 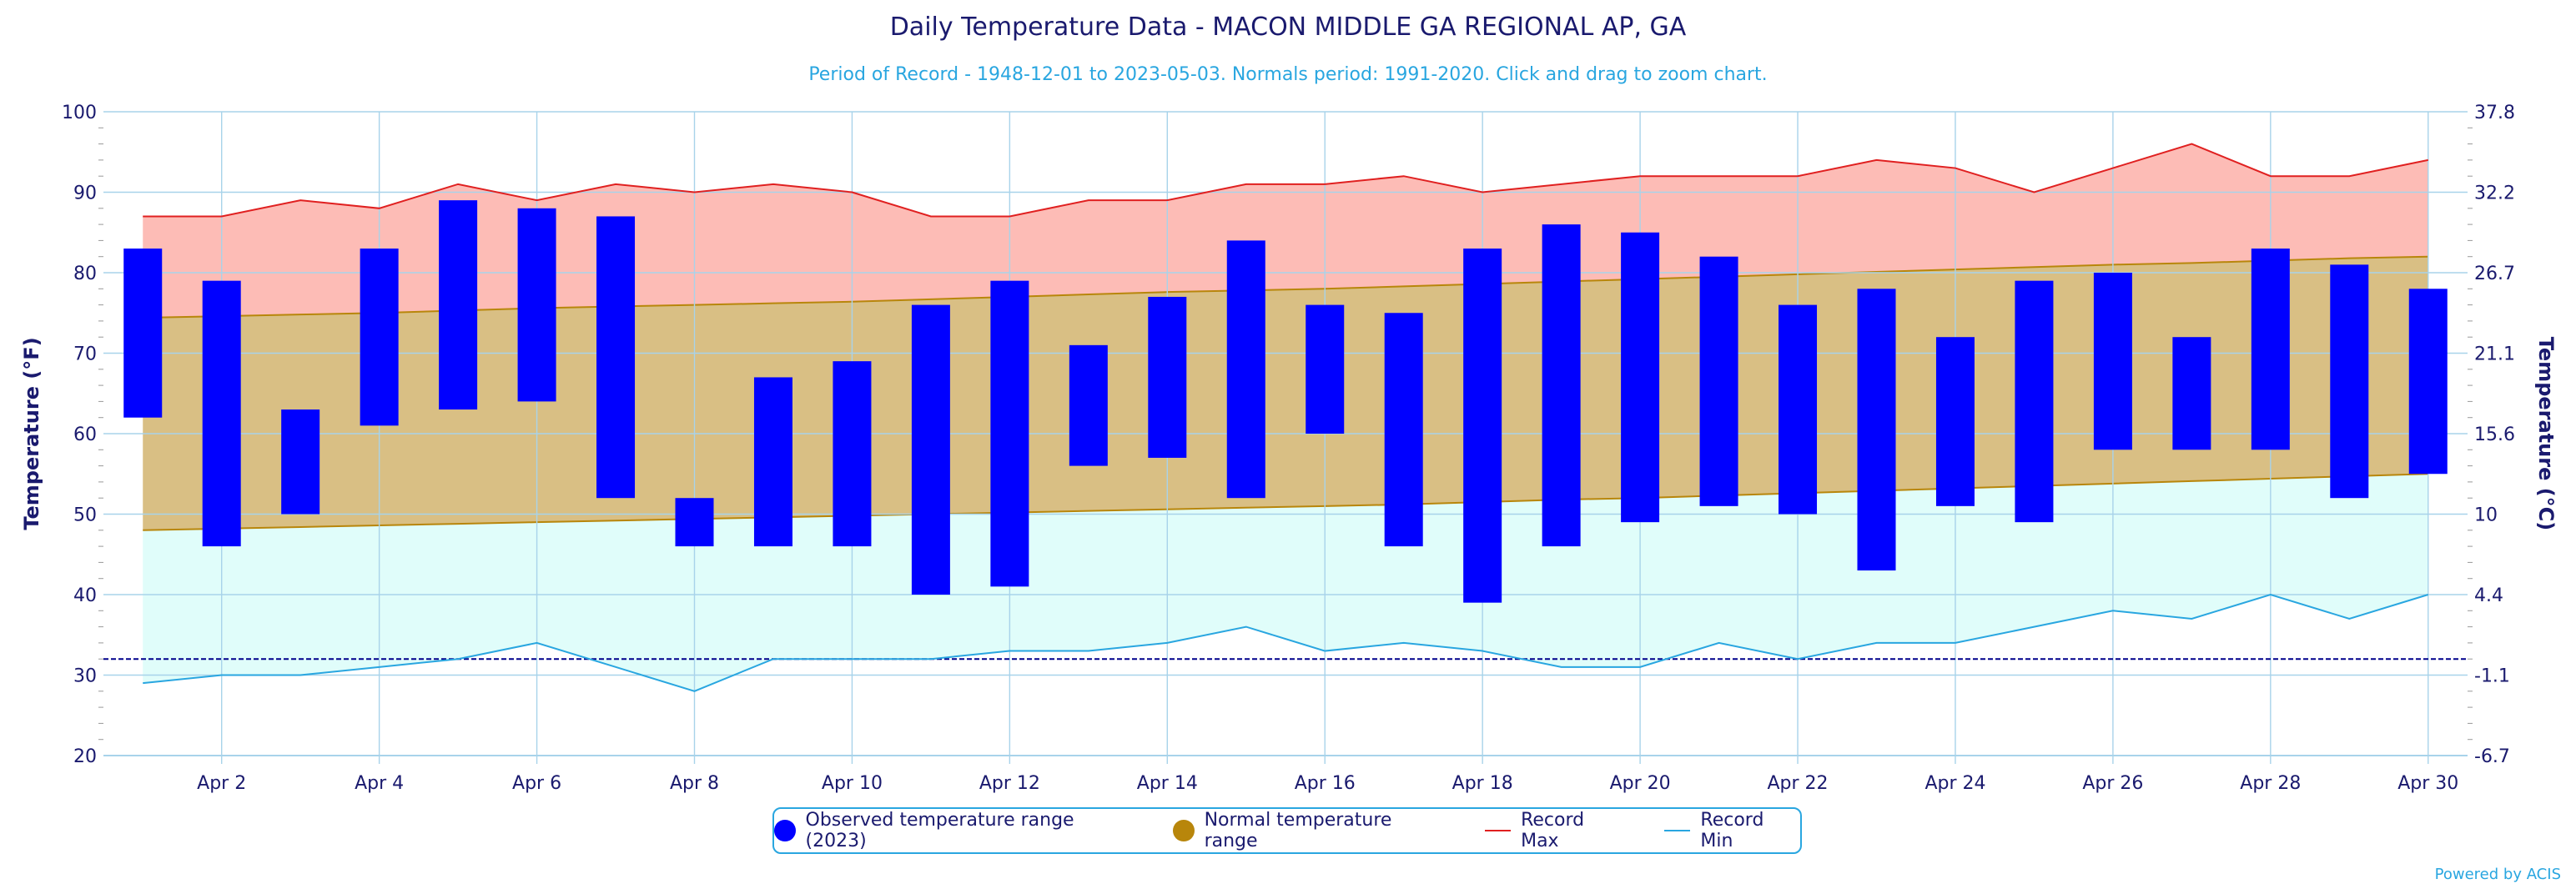 What do you see at coordinates (2112, 783) in the screenshot?
I see `x-tick-label: Apr 26` at bounding box center [2112, 783].